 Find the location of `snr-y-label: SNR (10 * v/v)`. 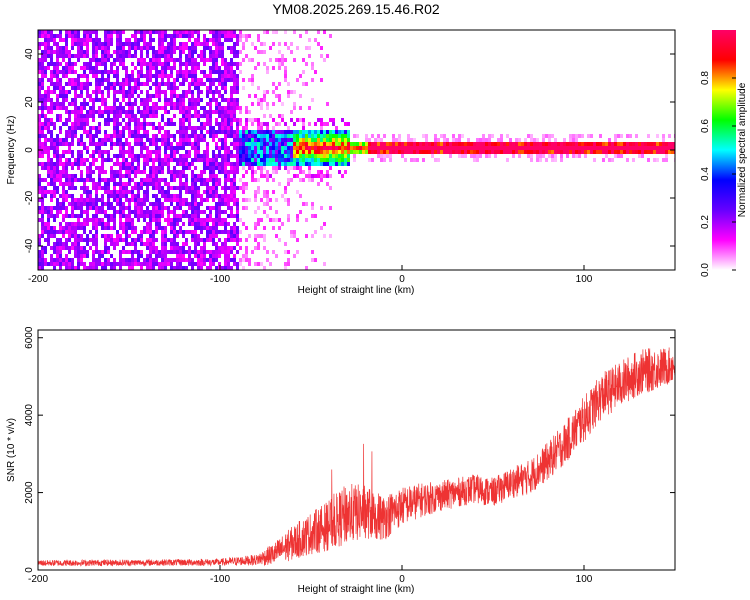

snr-y-label: SNR (10 * v/v) is located at coordinates (11, 450).